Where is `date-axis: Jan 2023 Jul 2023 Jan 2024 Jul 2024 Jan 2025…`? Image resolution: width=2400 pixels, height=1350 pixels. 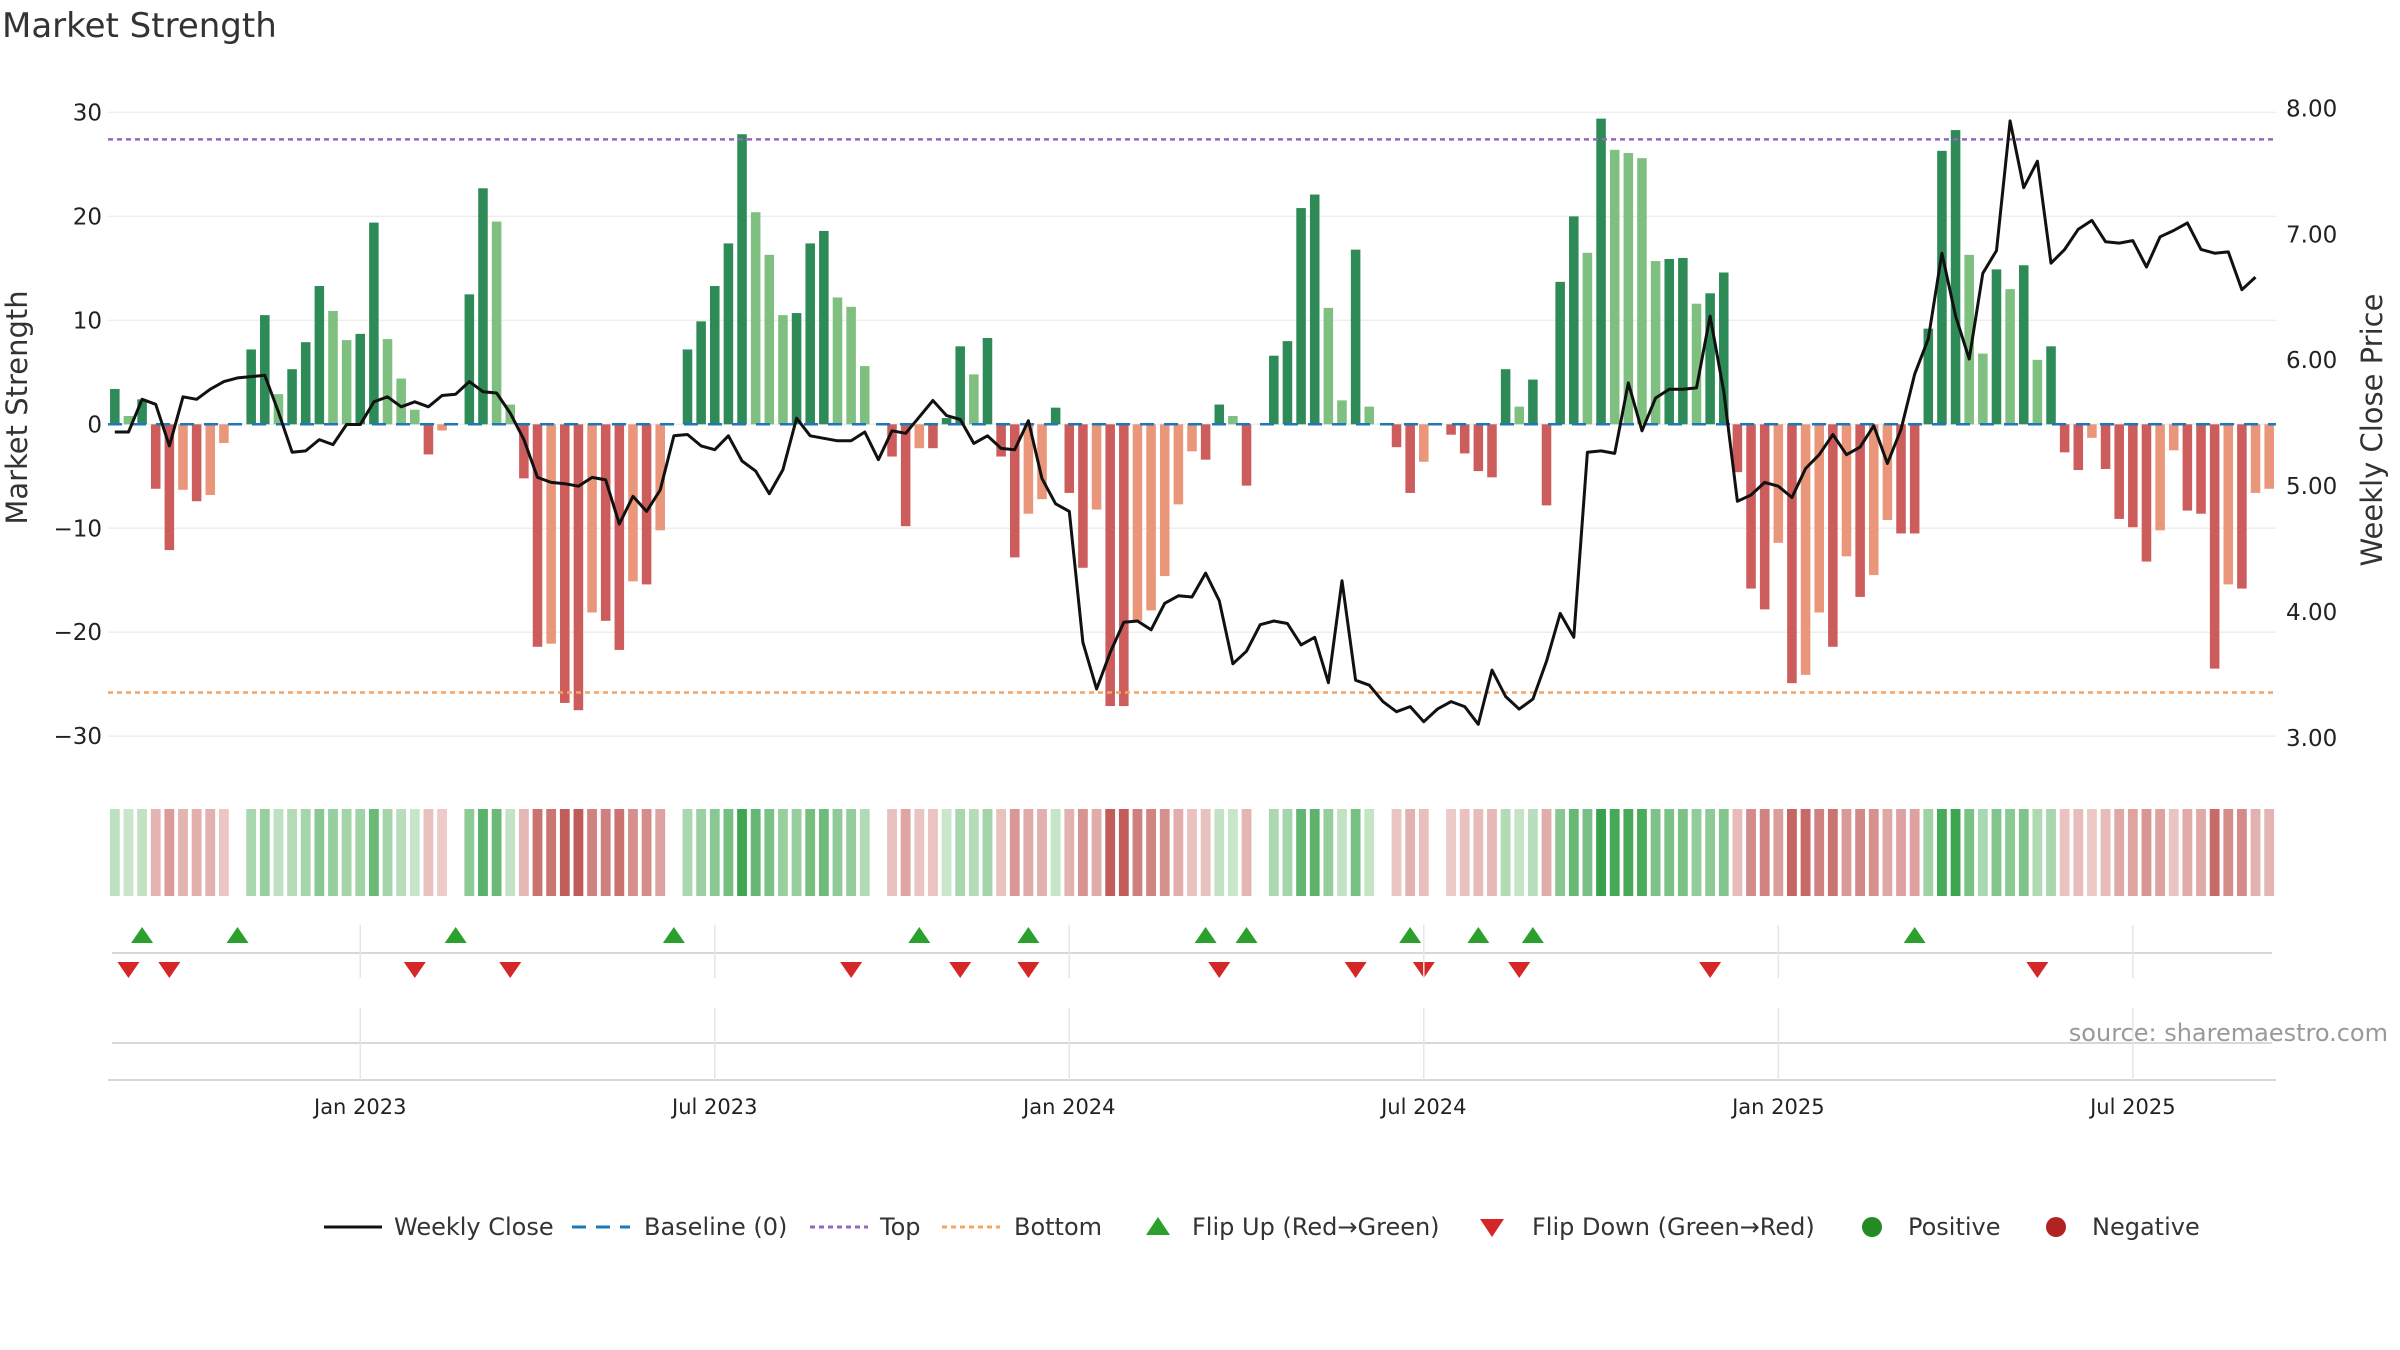
date-axis: Jan 2023 Jul 2023 Jan 2024 Jul 2024 Jan 2025… is located at coordinates (1350, 1022).